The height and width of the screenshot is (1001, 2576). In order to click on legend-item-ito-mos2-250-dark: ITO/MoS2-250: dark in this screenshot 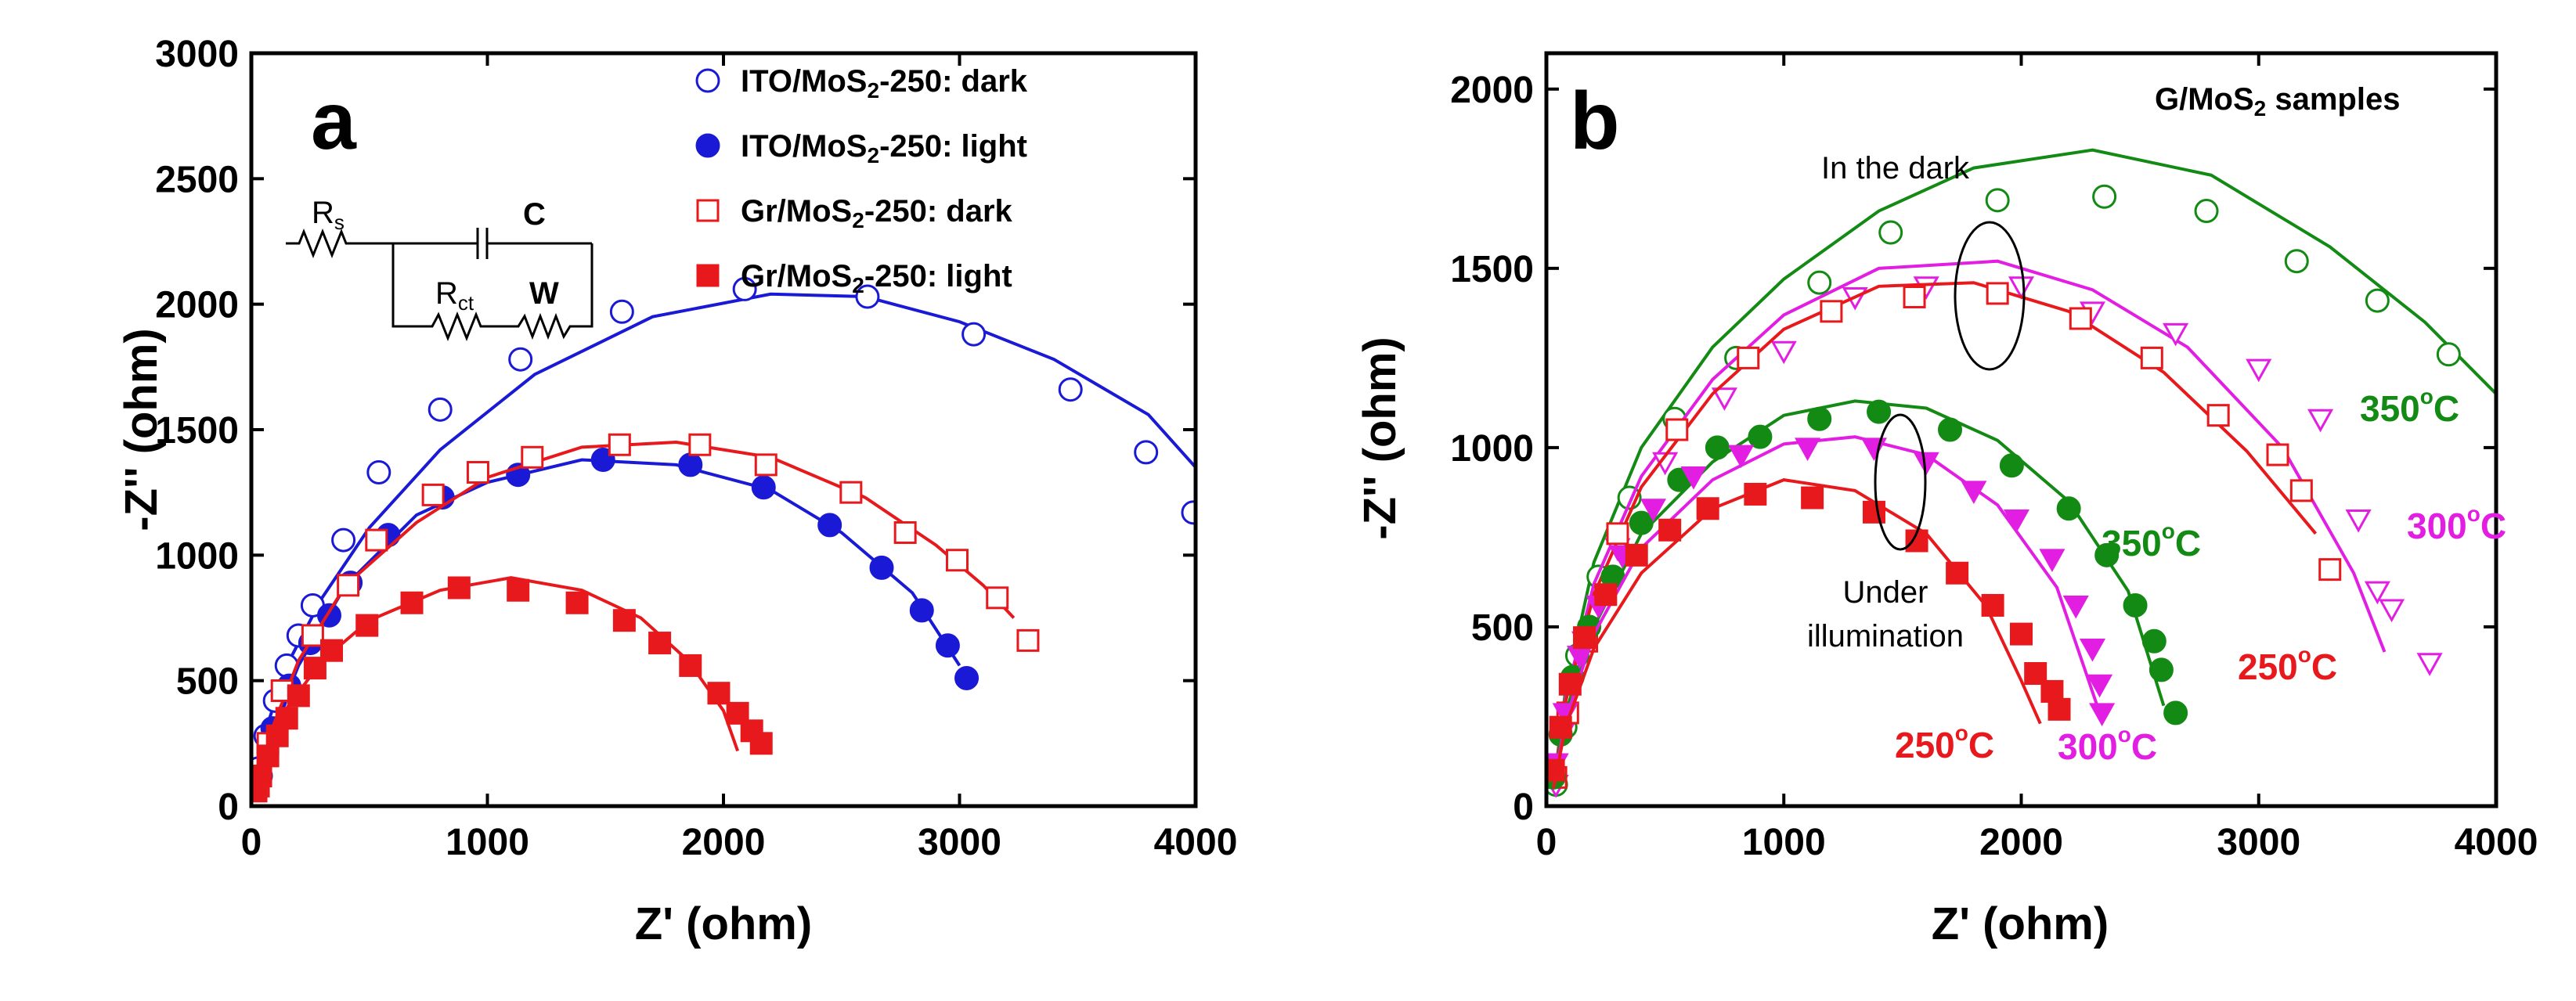, I will do `click(861, 83)`.